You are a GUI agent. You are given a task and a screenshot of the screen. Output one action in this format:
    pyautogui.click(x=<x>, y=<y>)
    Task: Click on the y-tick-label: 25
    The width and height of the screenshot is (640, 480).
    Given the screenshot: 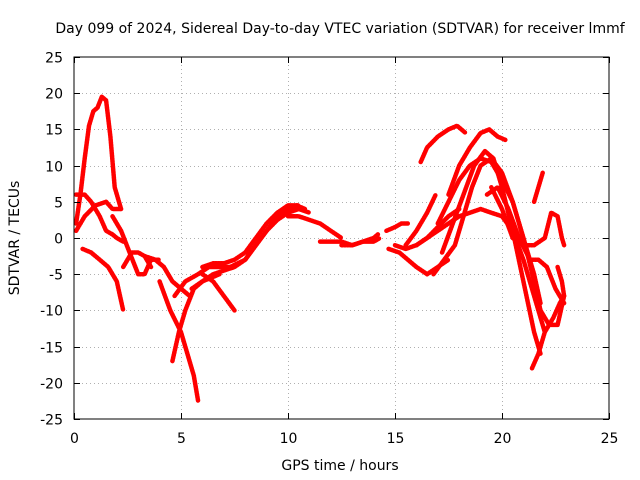 What is the action you would take?
    pyautogui.click(x=54, y=59)
    